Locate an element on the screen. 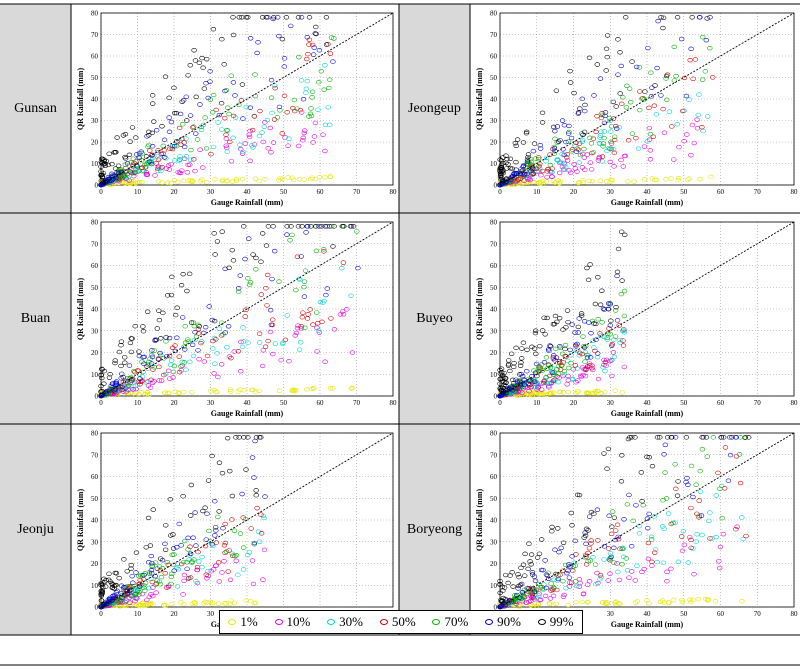  series-99pct is located at coordinates (562, 311).